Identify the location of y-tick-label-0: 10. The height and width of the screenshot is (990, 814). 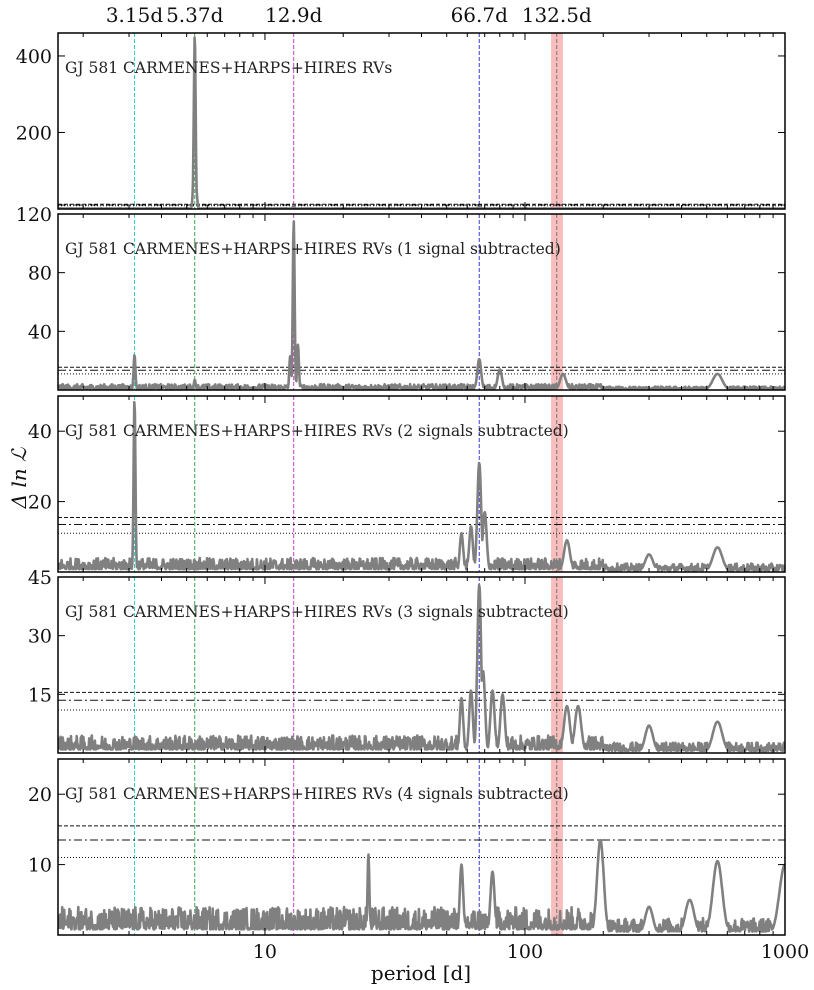
(40, 866).